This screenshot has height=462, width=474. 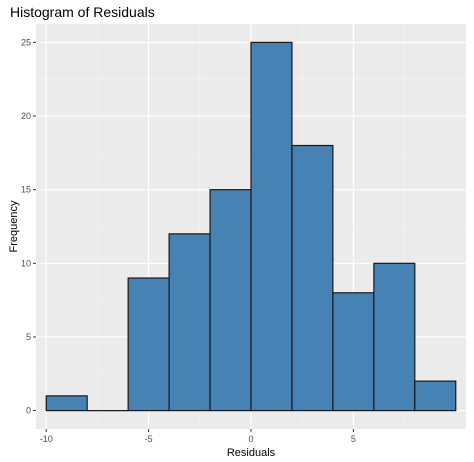 I want to click on y-axis-title: Frequency, so click(x=14, y=226).